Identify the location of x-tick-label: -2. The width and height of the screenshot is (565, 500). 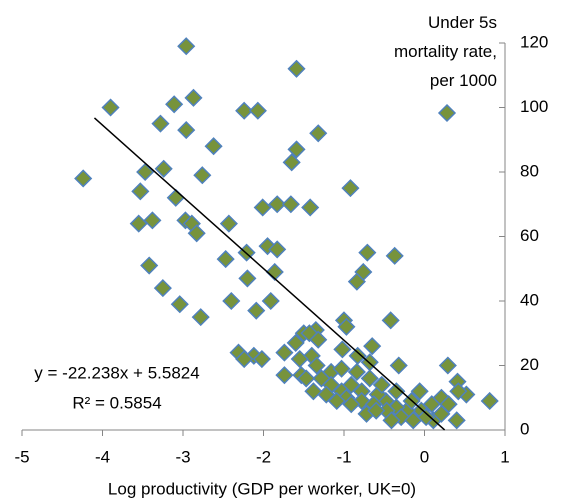
(263, 456).